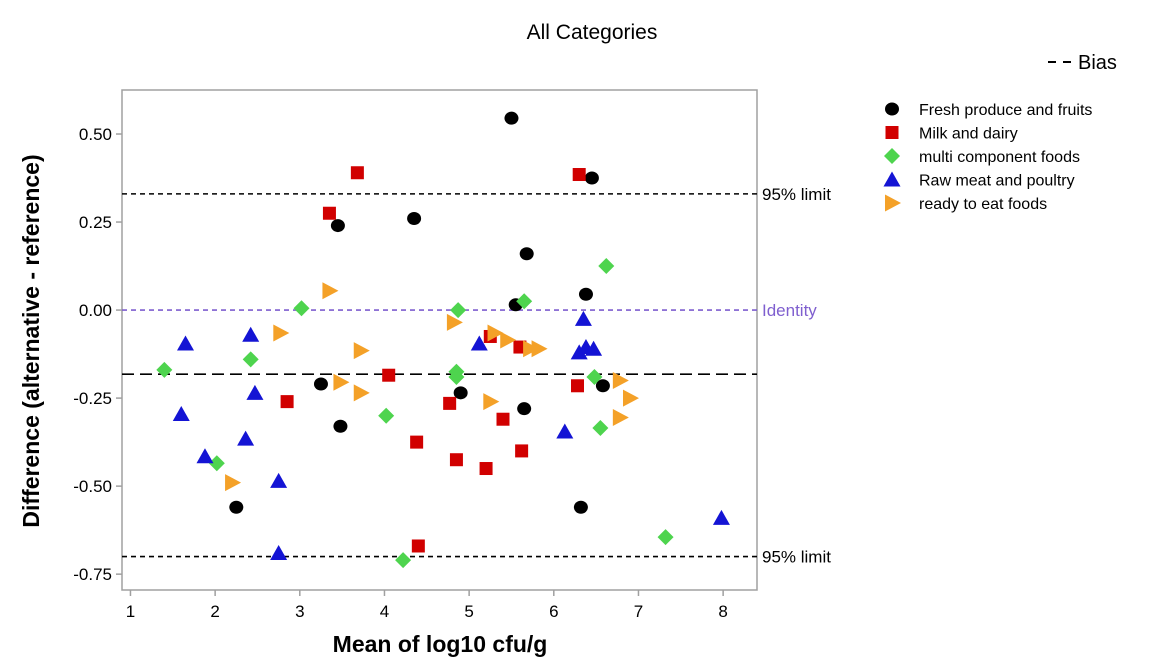  What do you see at coordinates (789, 310) in the screenshot?
I see `reference-line-label-1: Identity` at bounding box center [789, 310].